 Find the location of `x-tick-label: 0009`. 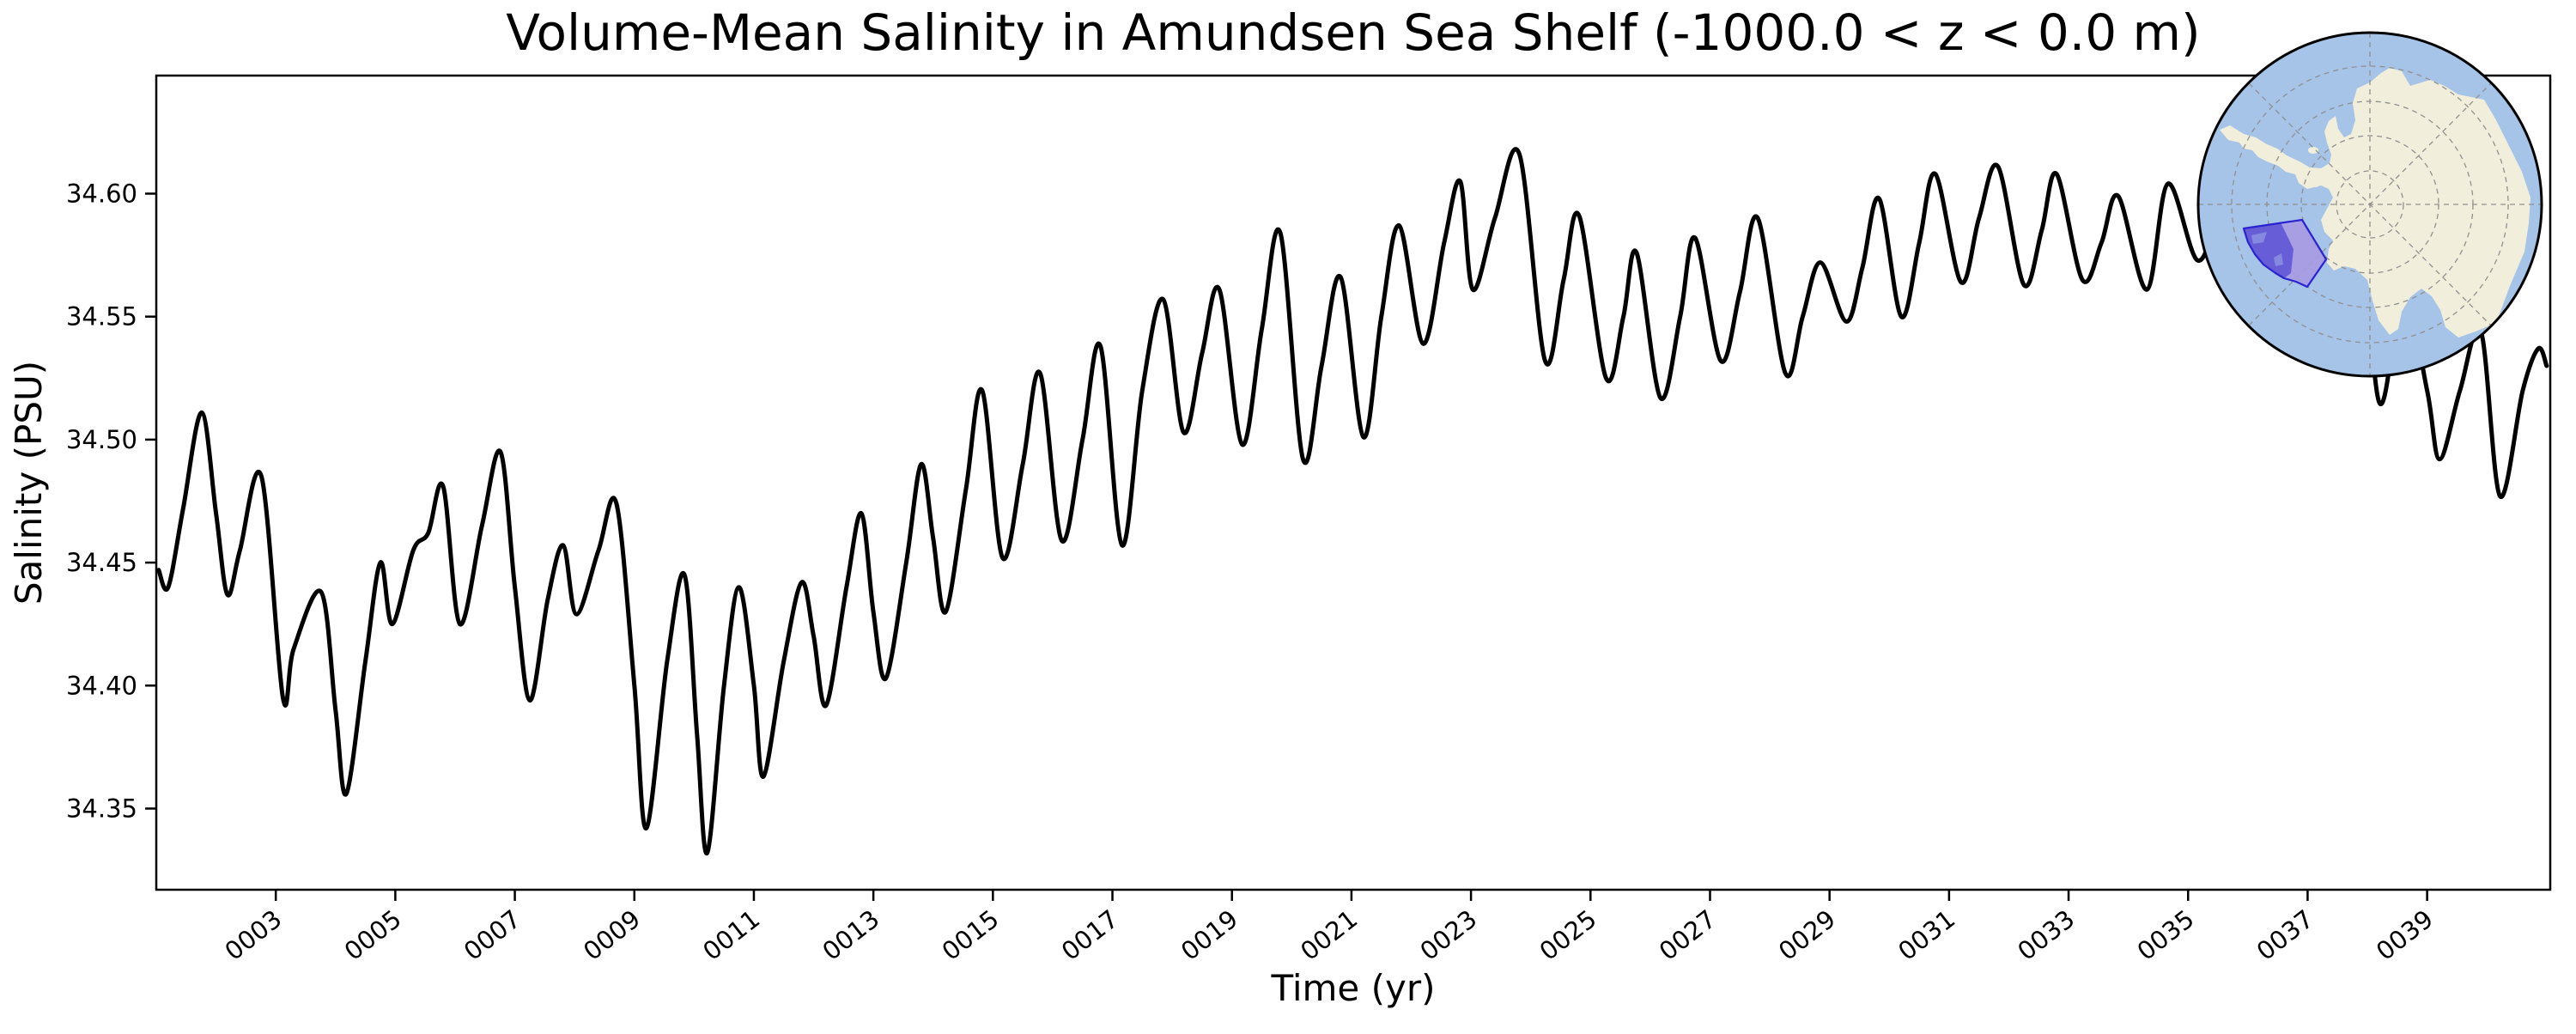

x-tick-label: 0009 is located at coordinates (612, 935).